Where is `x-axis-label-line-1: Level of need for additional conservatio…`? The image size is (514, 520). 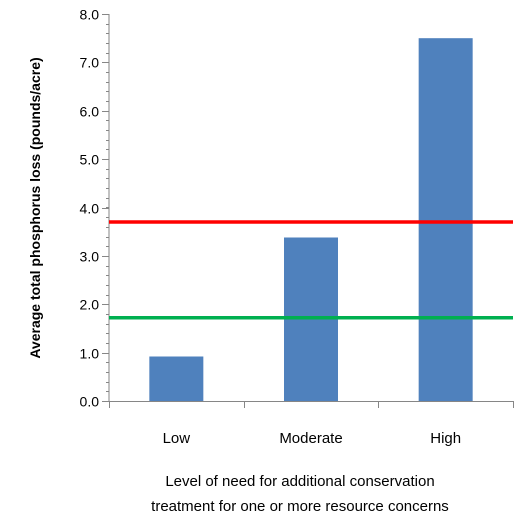
x-axis-label-line-1: Level of need for additional conservatio… is located at coordinates (299, 481).